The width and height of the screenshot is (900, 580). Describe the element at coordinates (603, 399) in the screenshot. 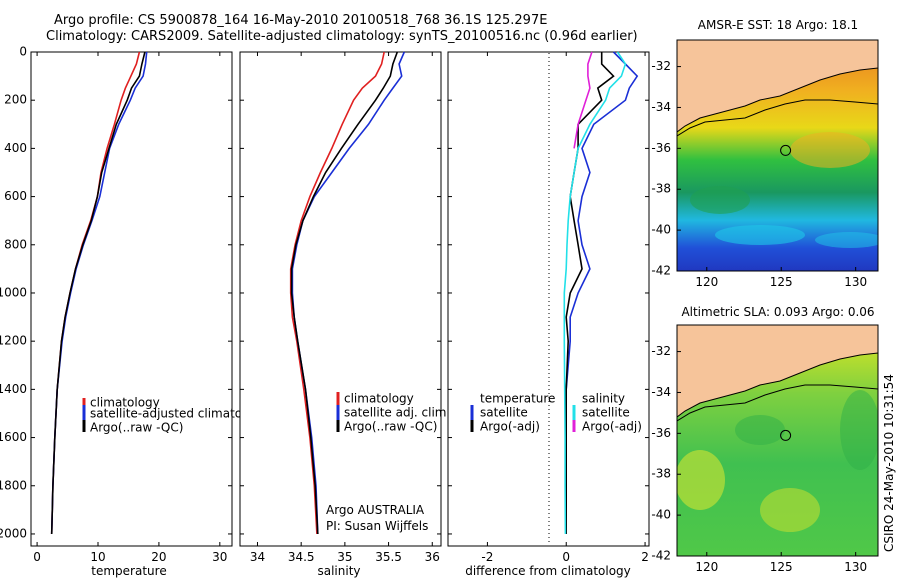

I see `legend-heading-salinity: salinity` at that location.